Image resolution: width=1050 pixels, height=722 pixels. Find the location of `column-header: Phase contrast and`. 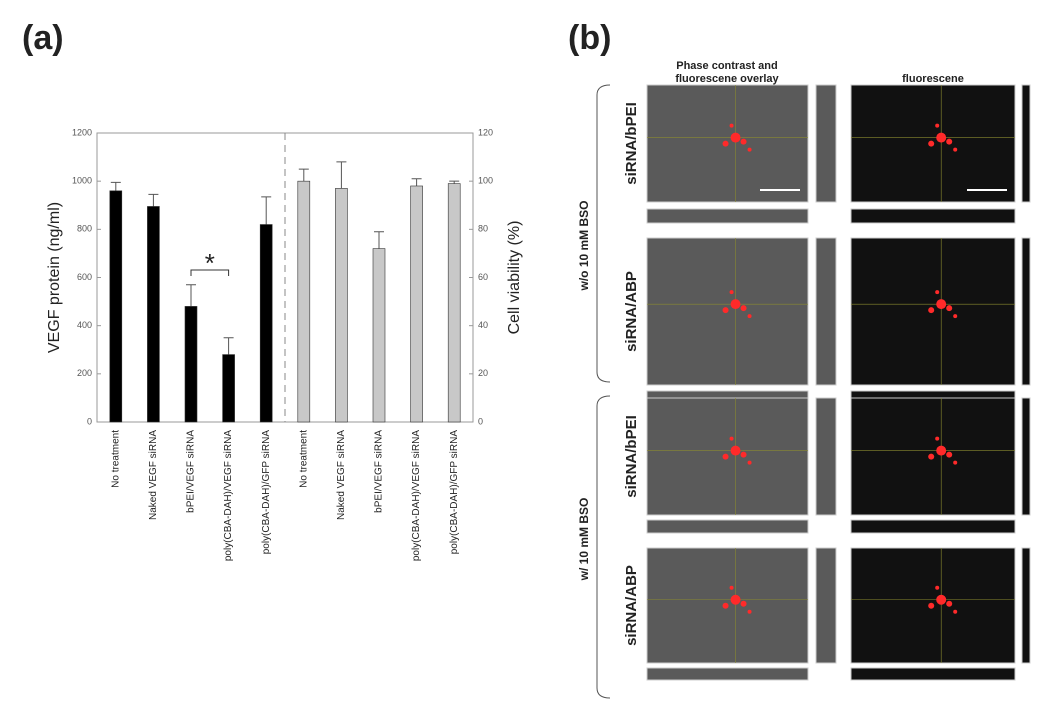

column-header: Phase contrast and is located at coordinates (726, 66).